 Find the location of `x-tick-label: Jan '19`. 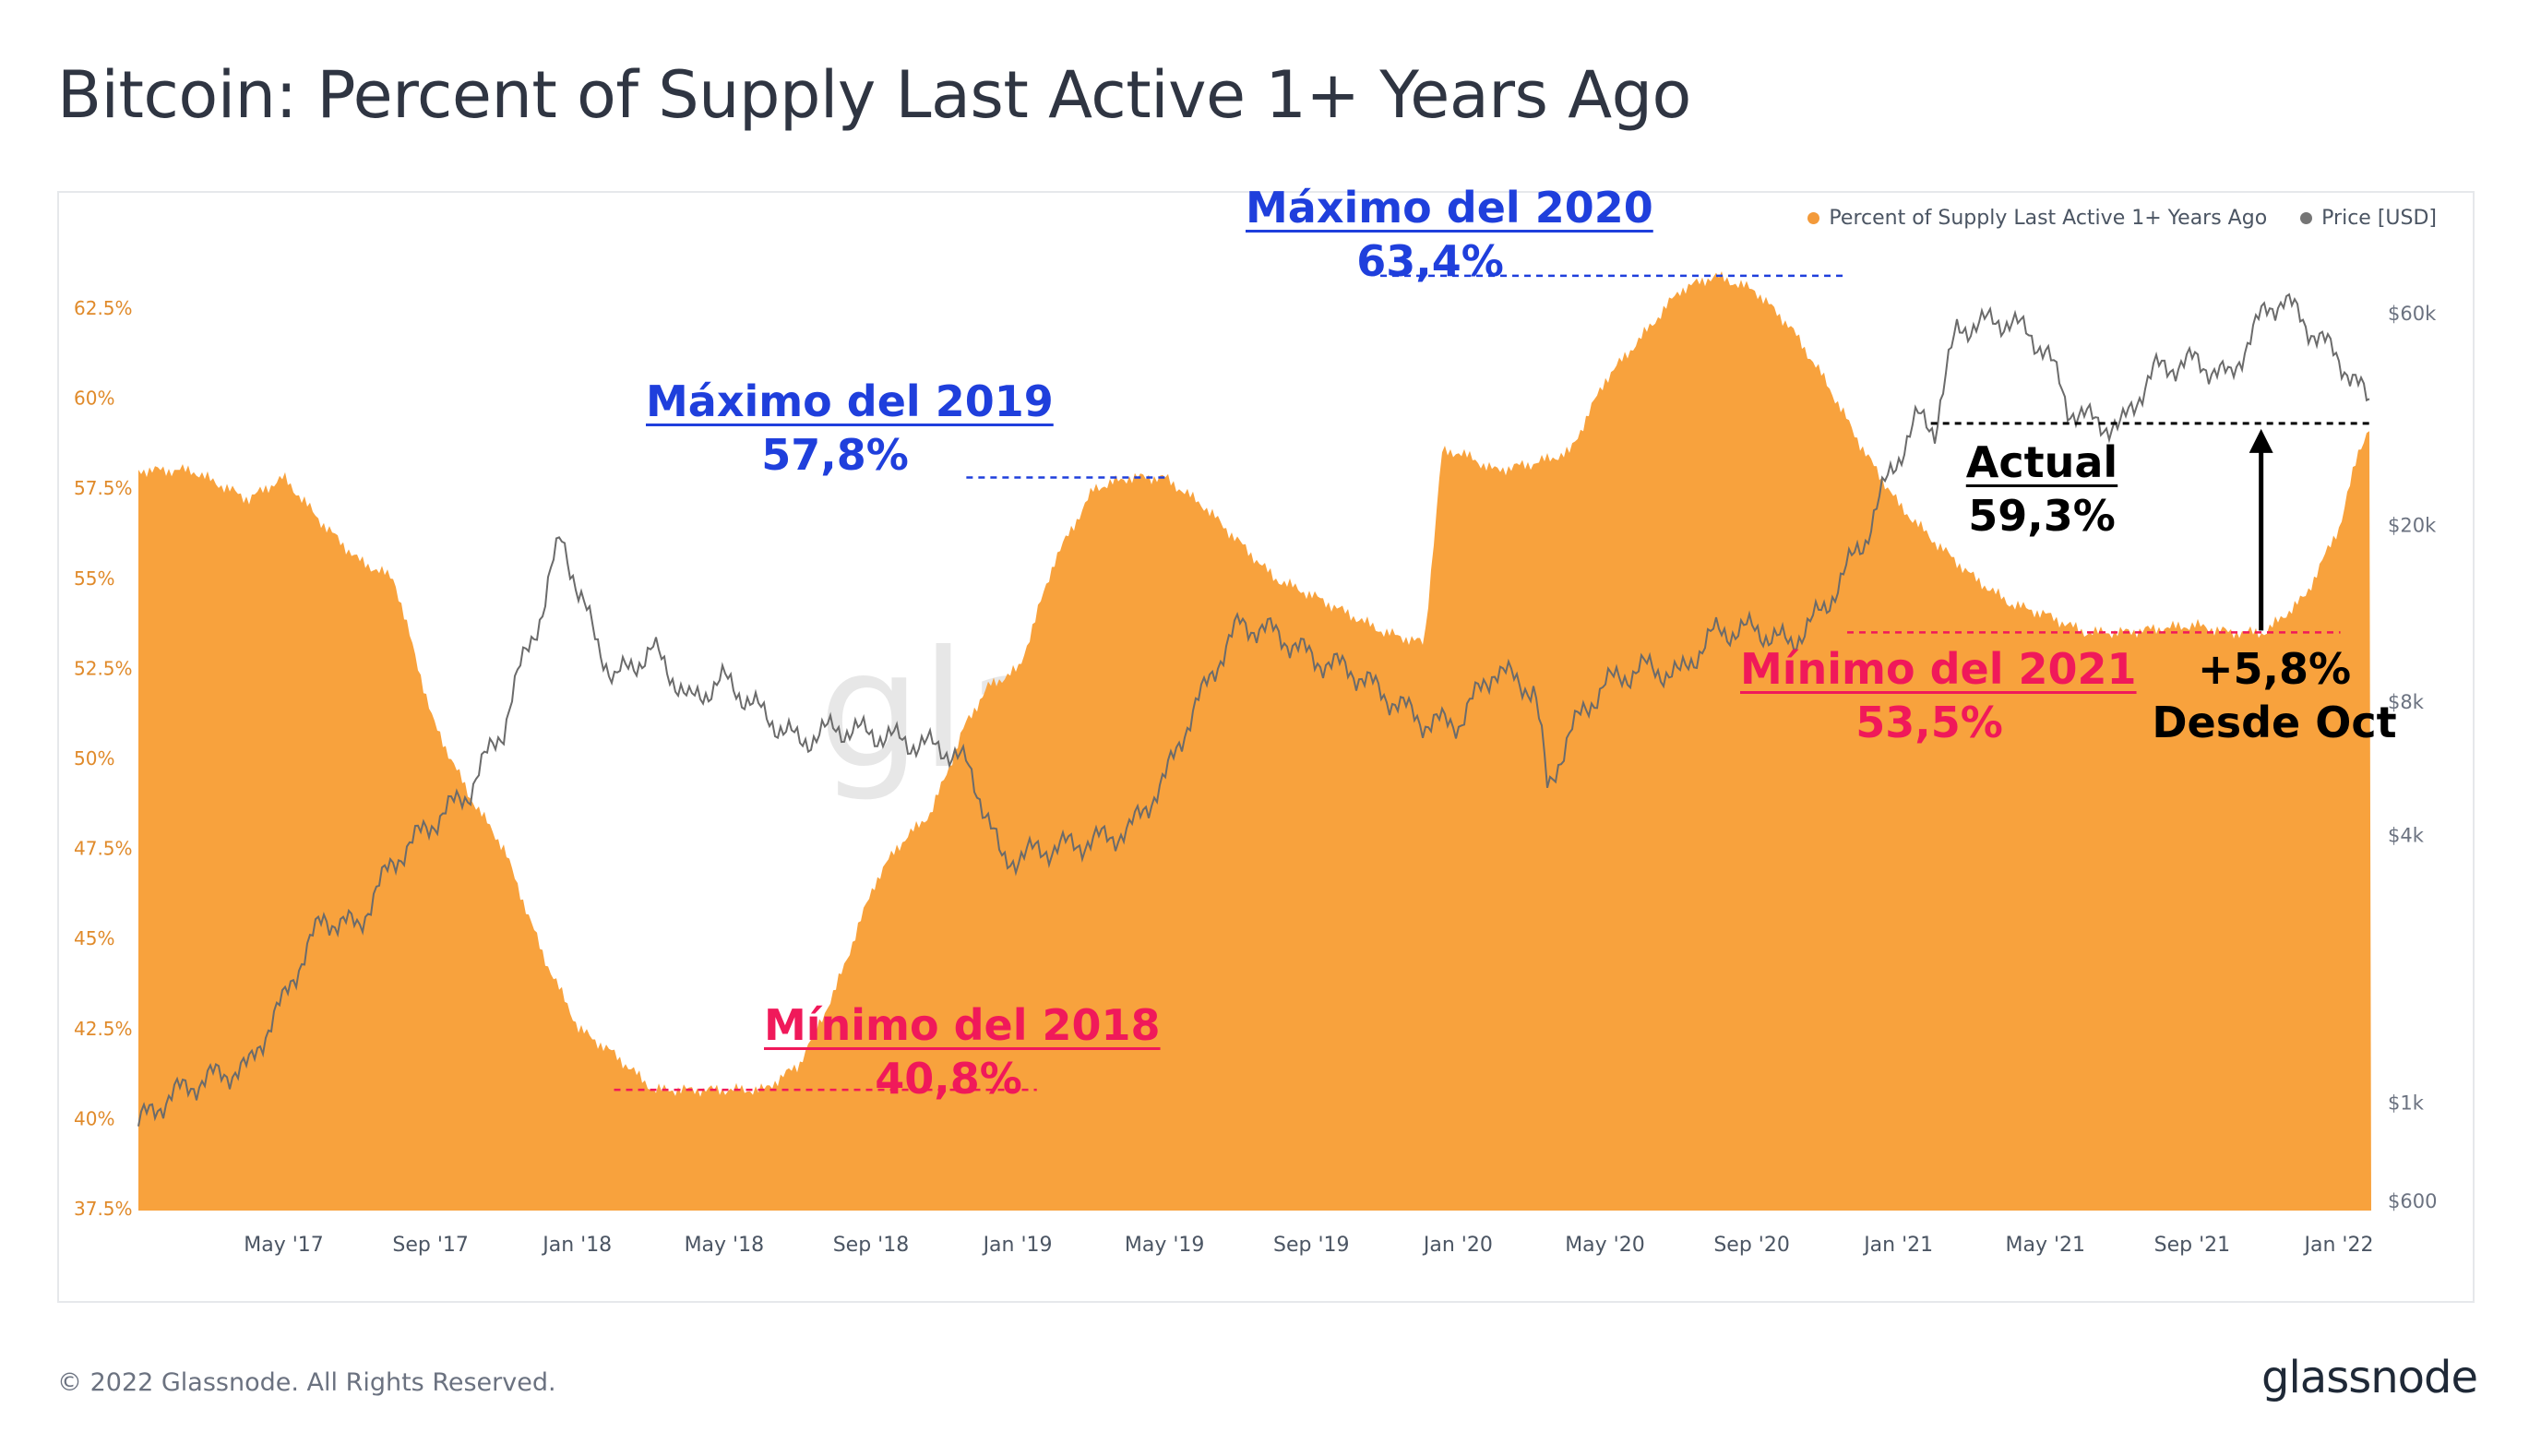

x-tick-label: Jan '19 is located at coordinates (1017, 1245).